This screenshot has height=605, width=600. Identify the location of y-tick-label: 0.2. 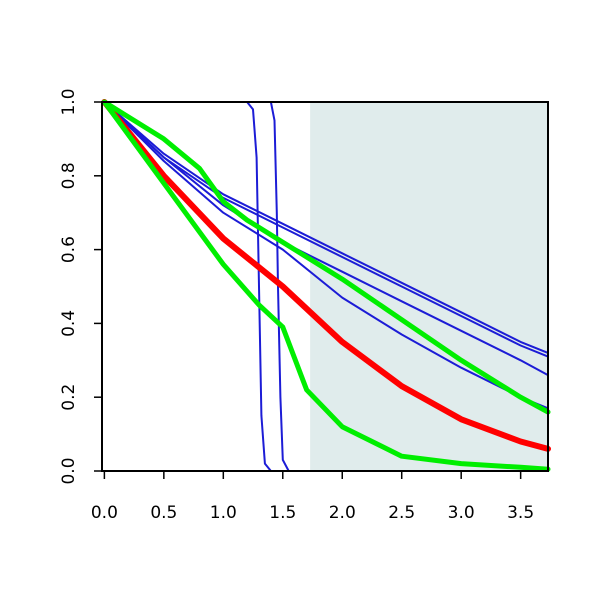
(69, 397).